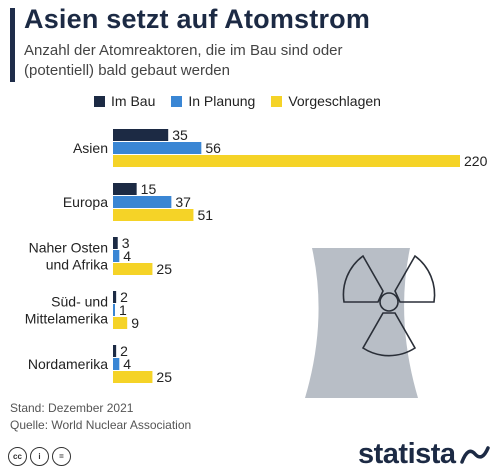 This screenshot has height=474, width=500. What do you see at coordinates (142, 202) in the screenshot?
I see `bar-europa-in-planung` at bounding box center [142, 202].